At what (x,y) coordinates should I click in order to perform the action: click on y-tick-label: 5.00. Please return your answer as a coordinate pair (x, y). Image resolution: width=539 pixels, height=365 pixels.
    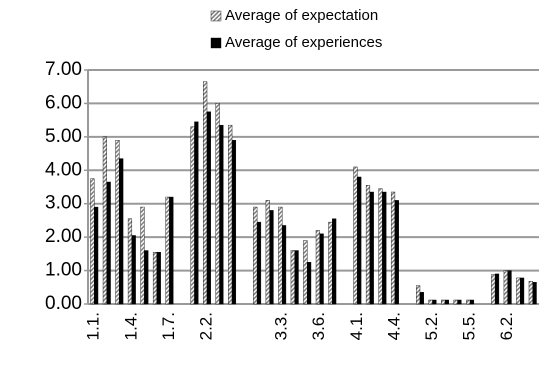
    Looking at the image, I should click on (63, 136).